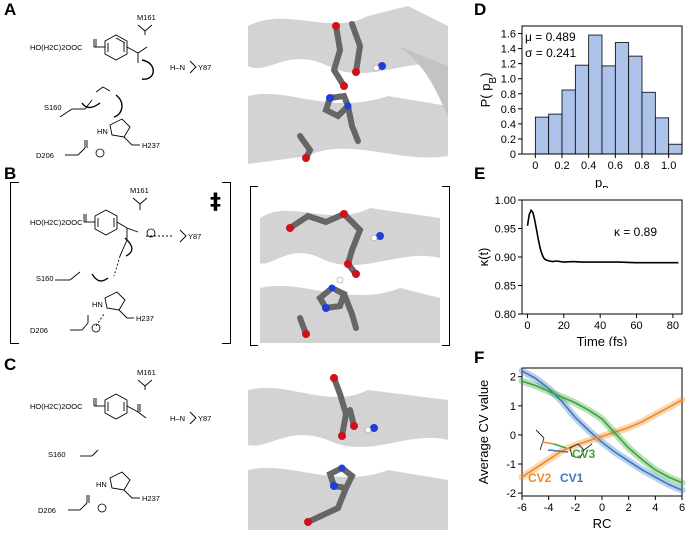  Describe the element at coordinates (673, 326) in the screenshot. I see `kappa-x-tick-label: 80` at that location.